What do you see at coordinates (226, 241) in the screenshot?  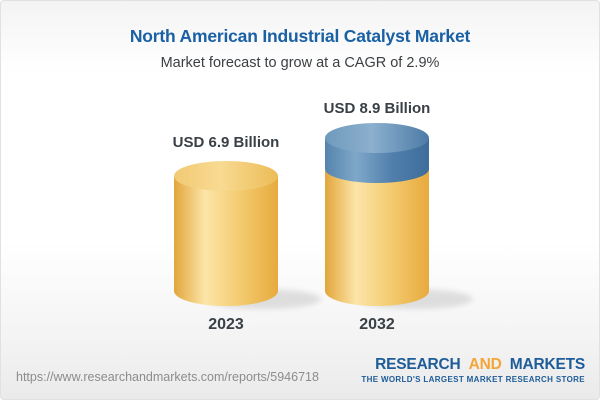 I see `cylinder-body` at bounding box center [226, 241].